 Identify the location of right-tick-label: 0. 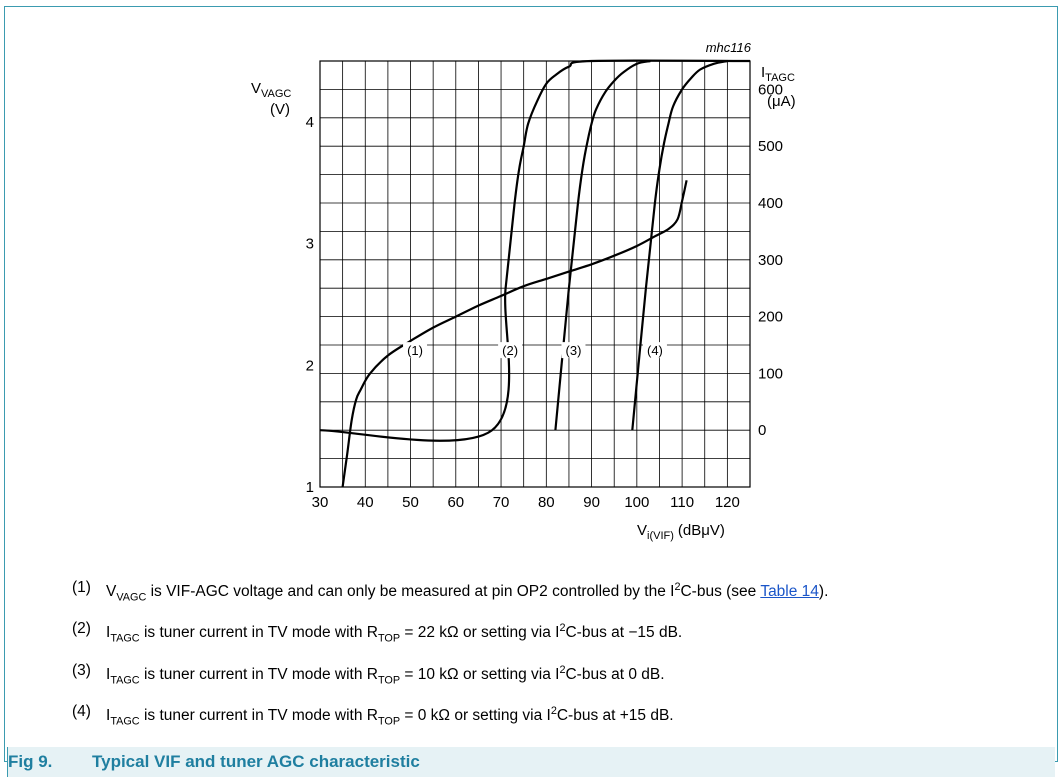
(762, 430).